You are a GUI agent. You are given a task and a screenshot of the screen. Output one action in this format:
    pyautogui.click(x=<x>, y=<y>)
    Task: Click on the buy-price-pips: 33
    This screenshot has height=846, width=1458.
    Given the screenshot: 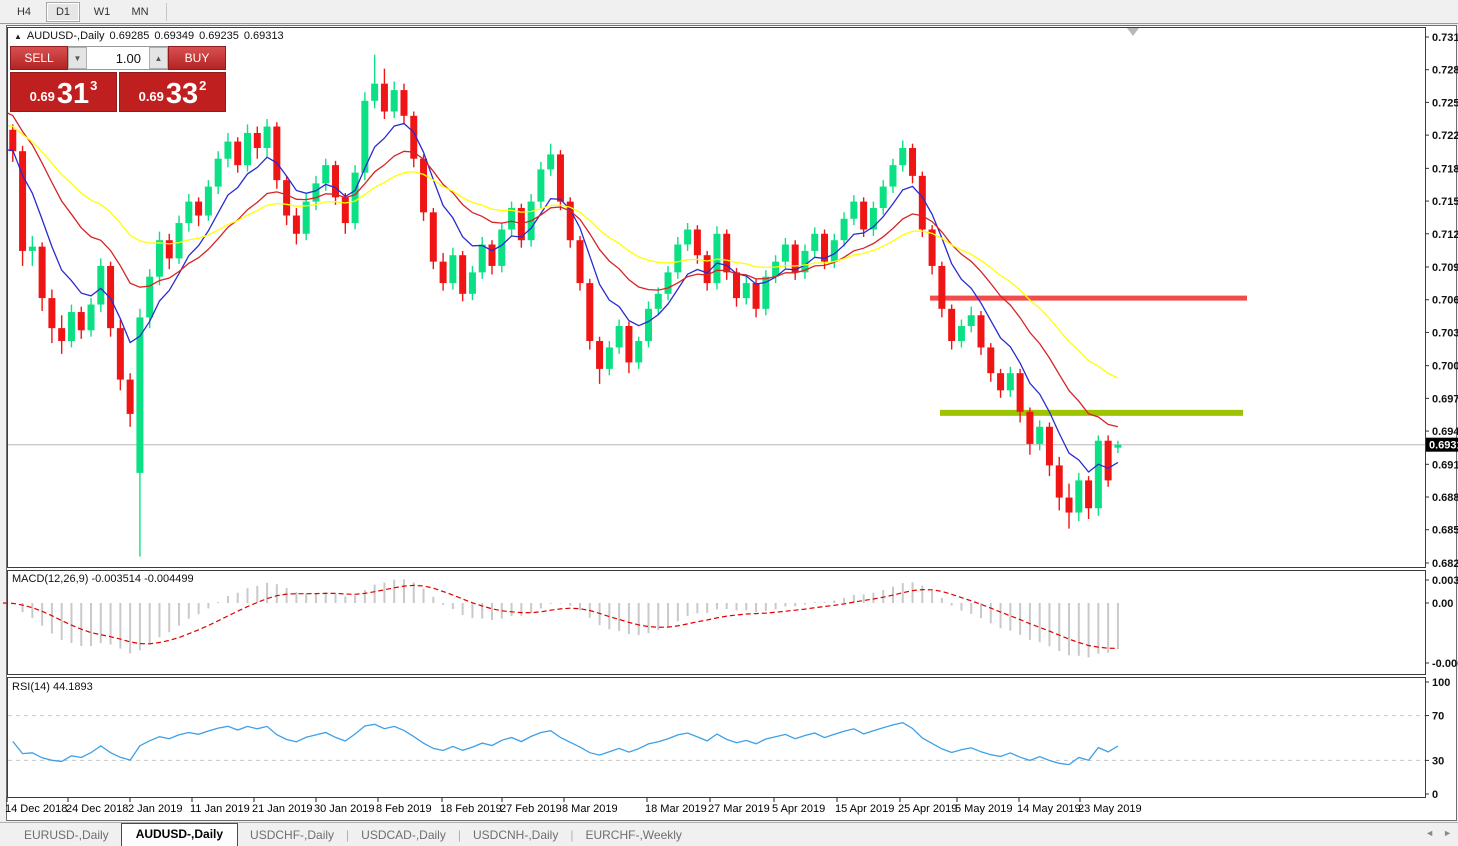 What is the action you would take?
    pyautogui.click(x=182, y=94)
    